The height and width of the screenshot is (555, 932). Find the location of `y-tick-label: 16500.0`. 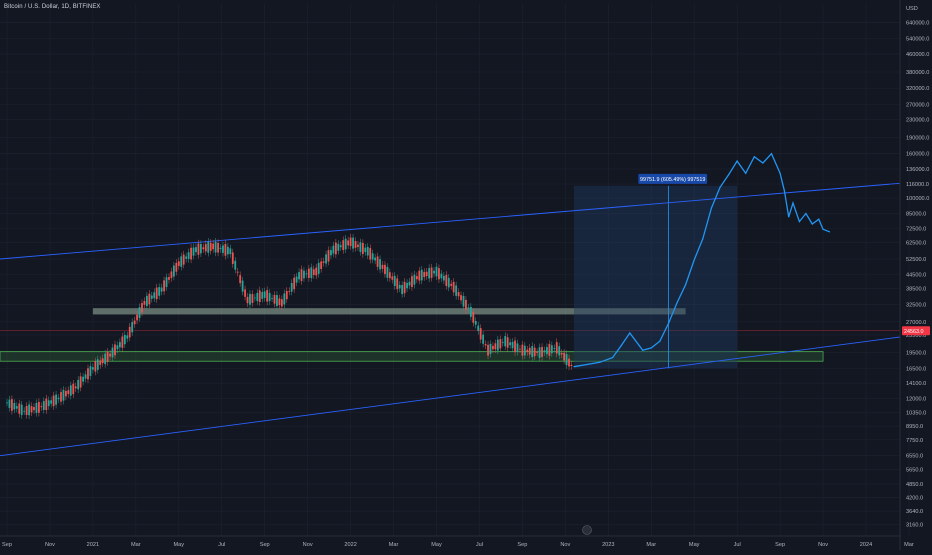

y-tick-label: 16500.0 is located at coordinates (916, 369).